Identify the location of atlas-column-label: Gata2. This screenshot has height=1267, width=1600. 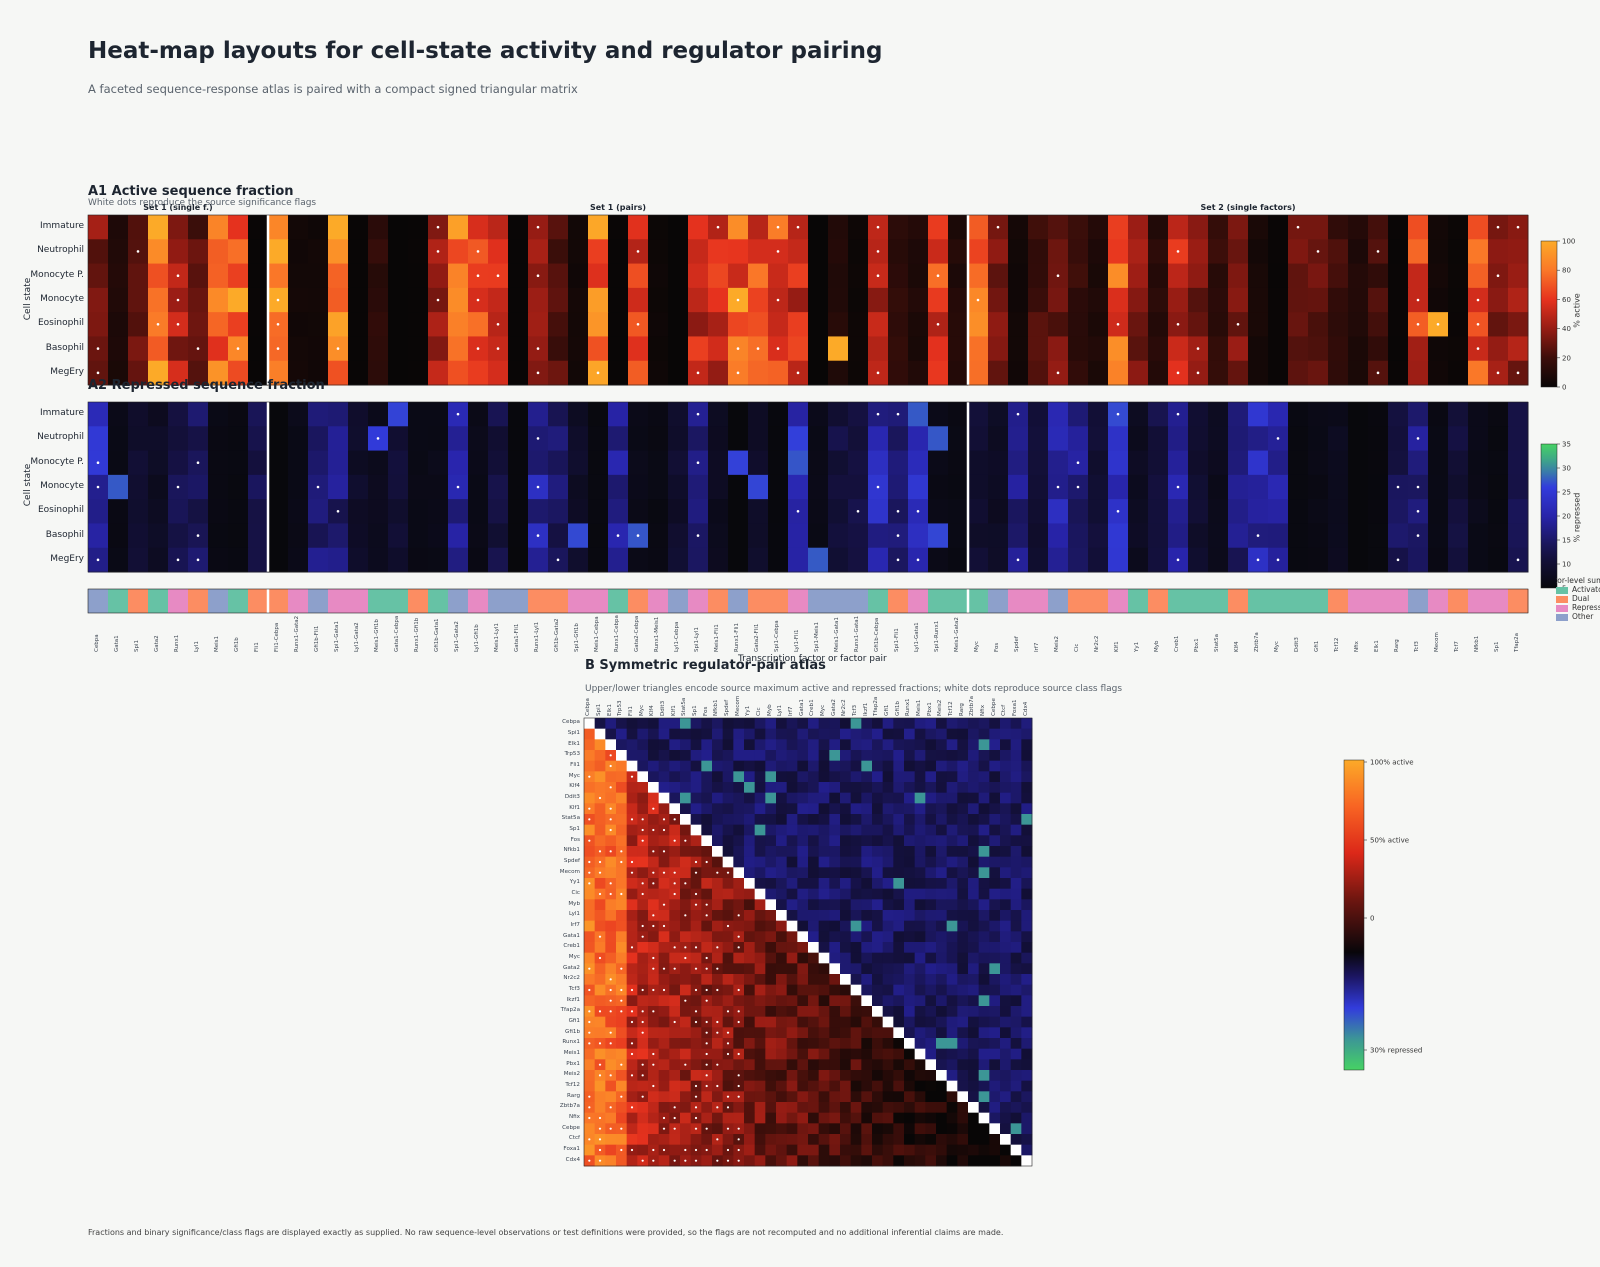
(833, 707).